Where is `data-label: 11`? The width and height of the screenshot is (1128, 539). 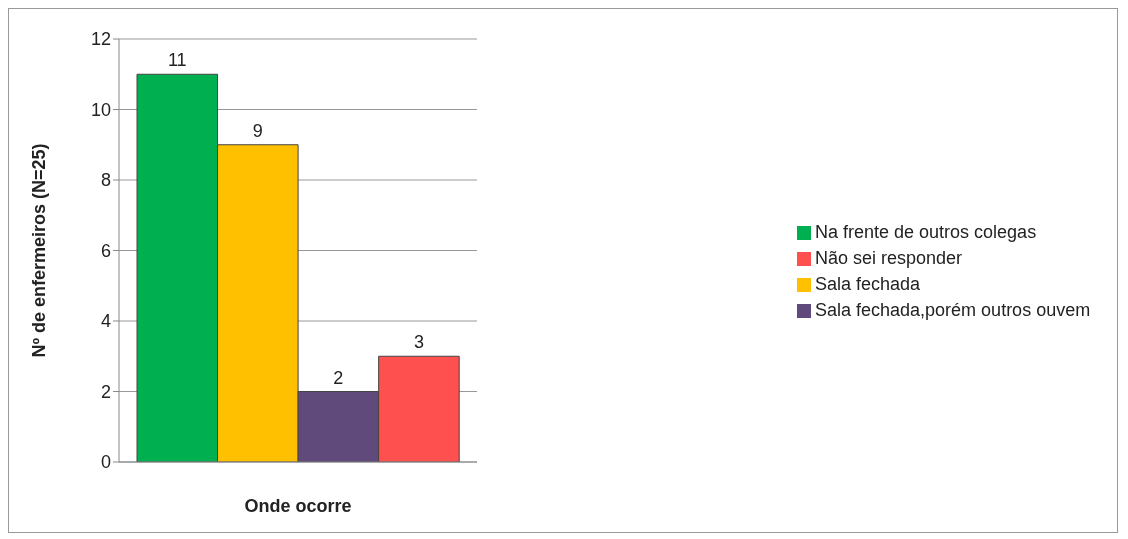
data-label: 11 is located at coordinates (177, 60).